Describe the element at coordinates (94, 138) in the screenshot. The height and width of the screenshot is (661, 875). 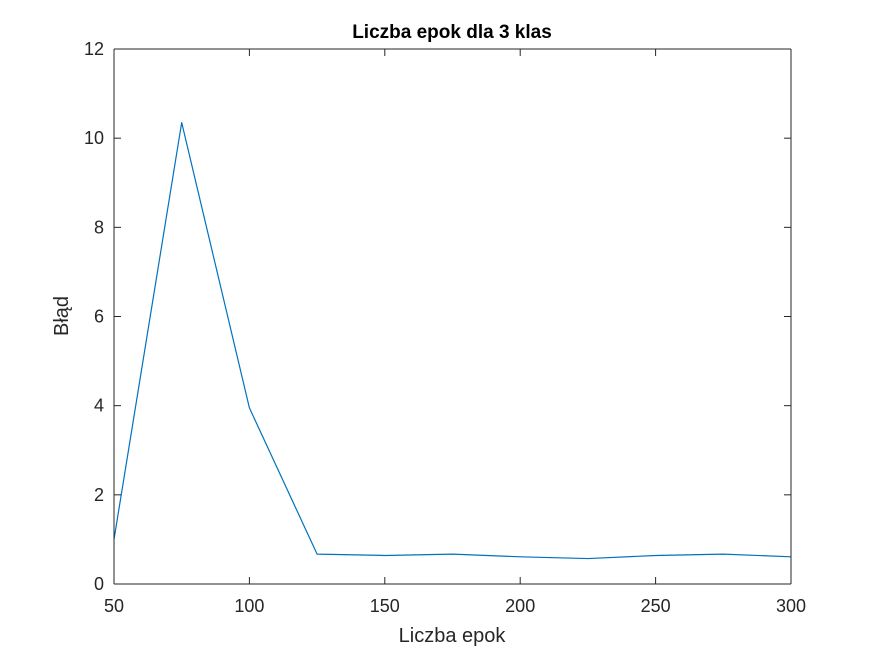
I see `y-tick-label: 10` at that location.